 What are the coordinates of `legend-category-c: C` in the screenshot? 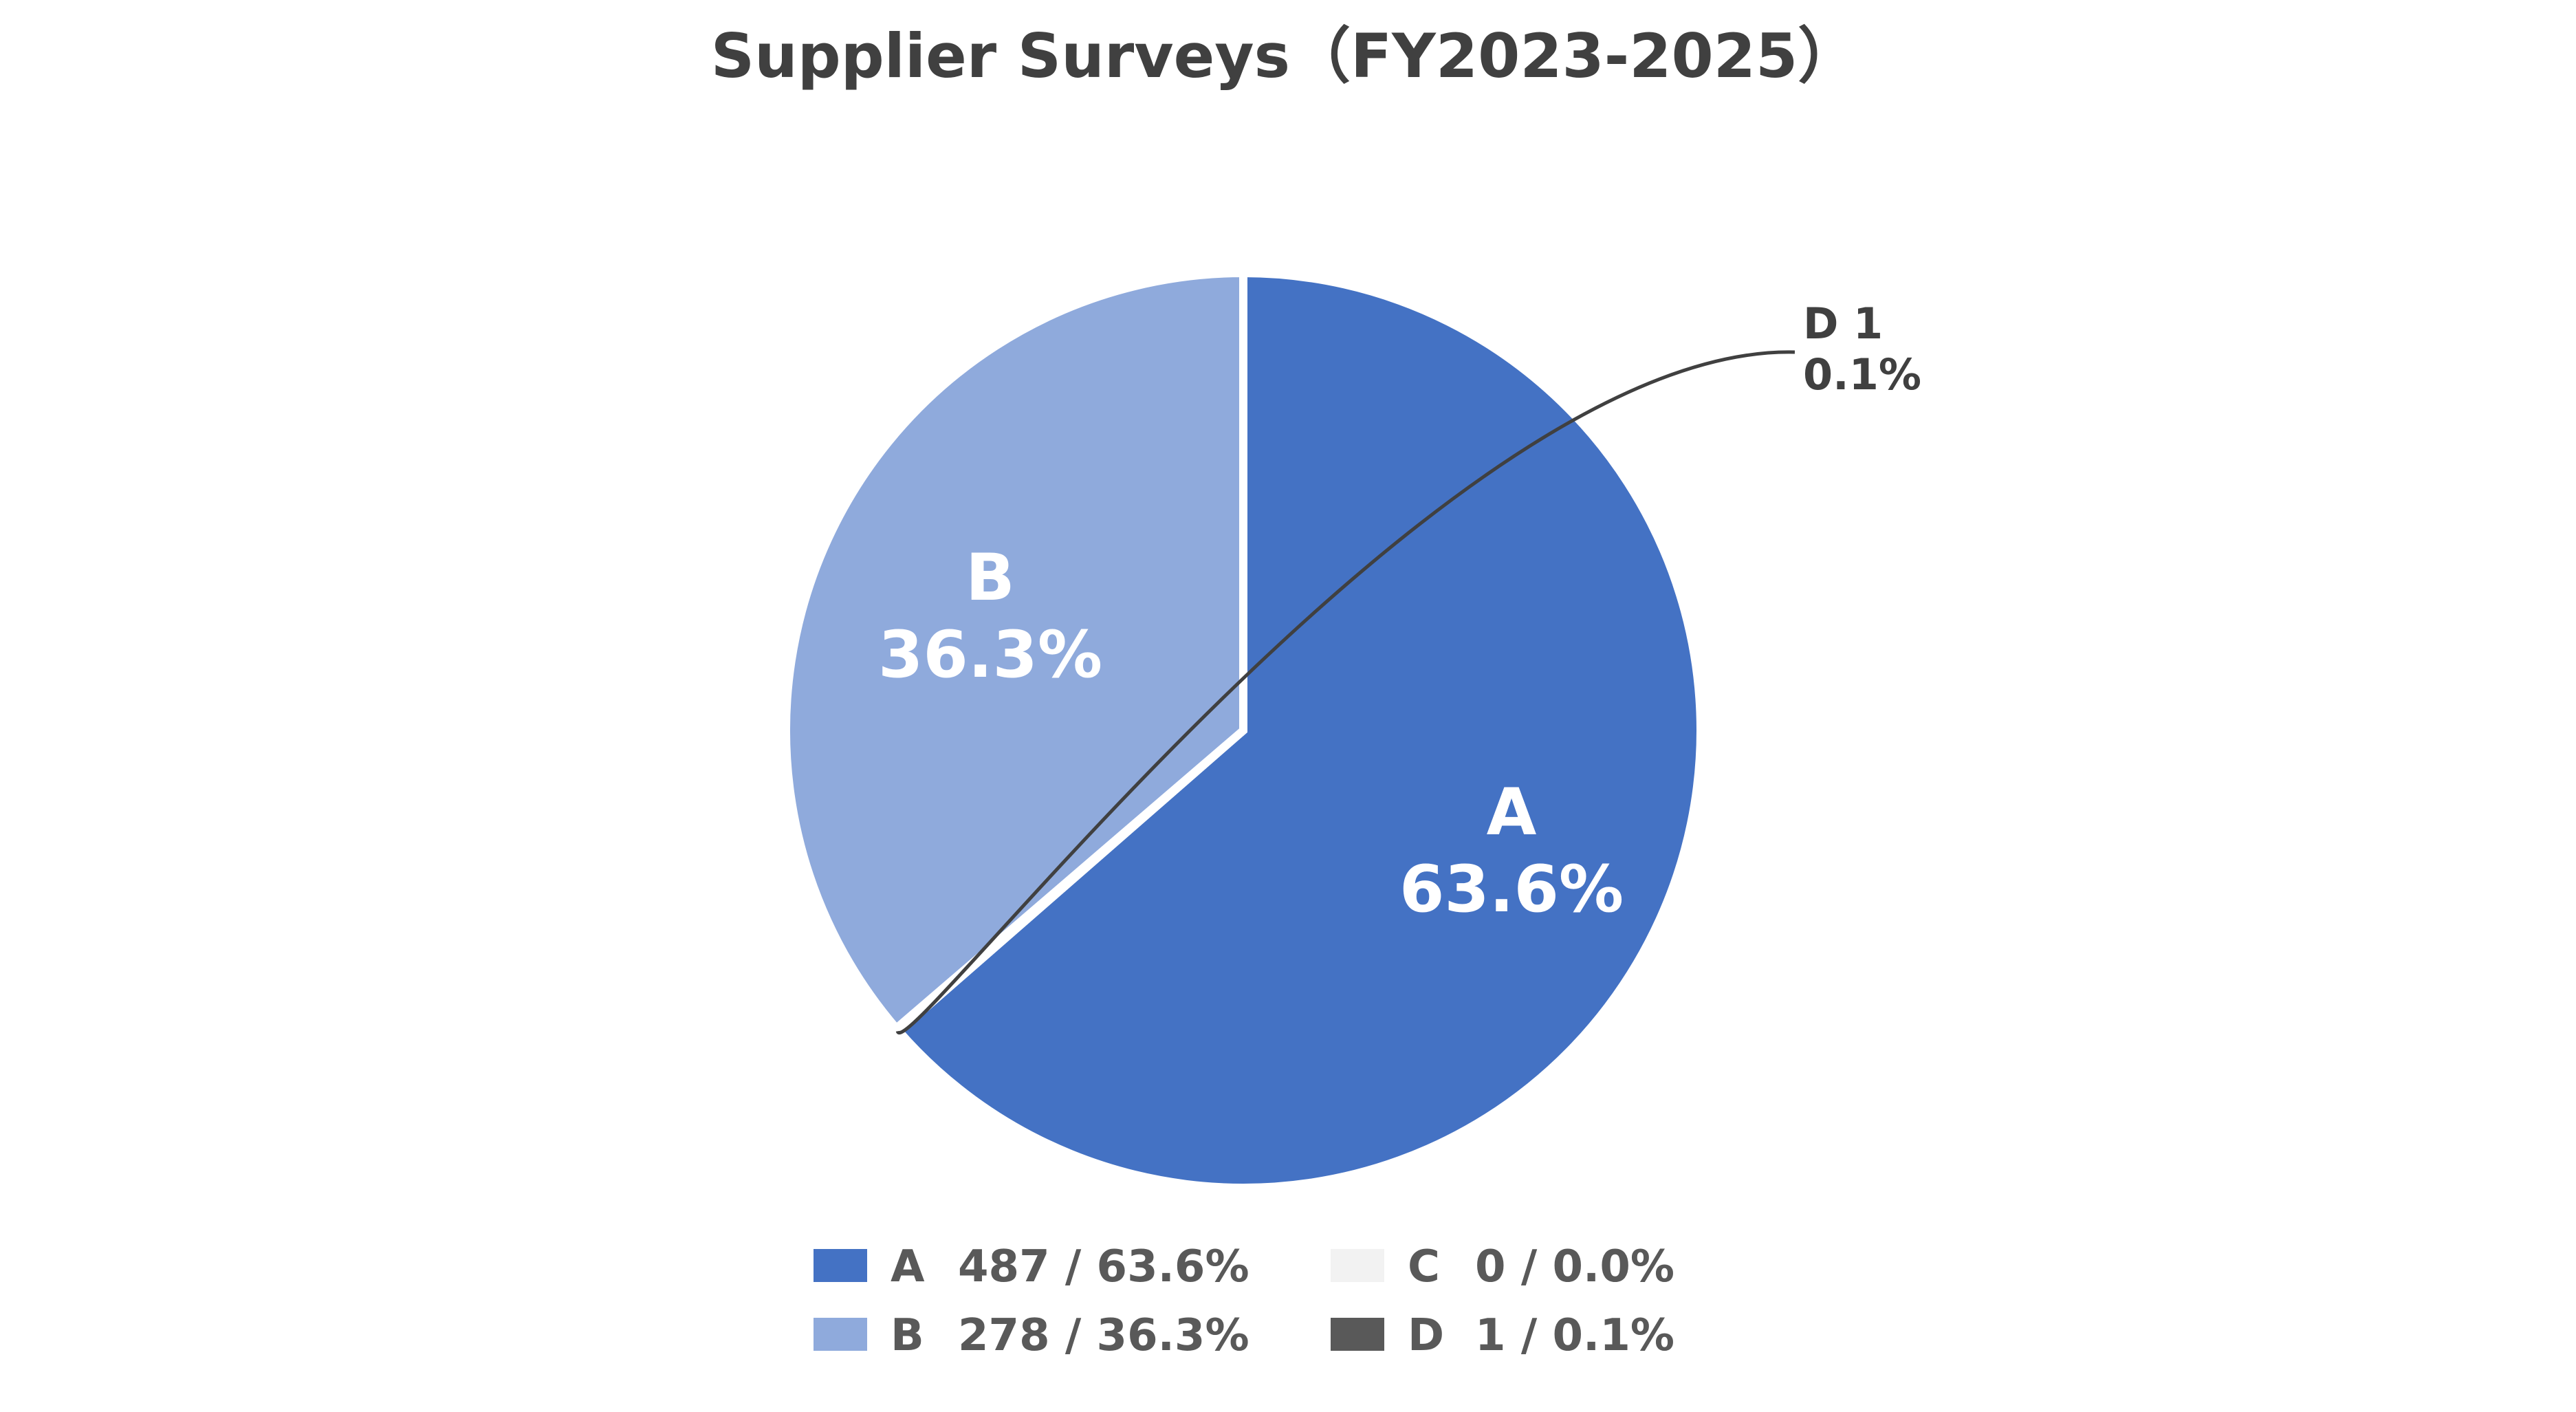 It's located at (1424, 1267).